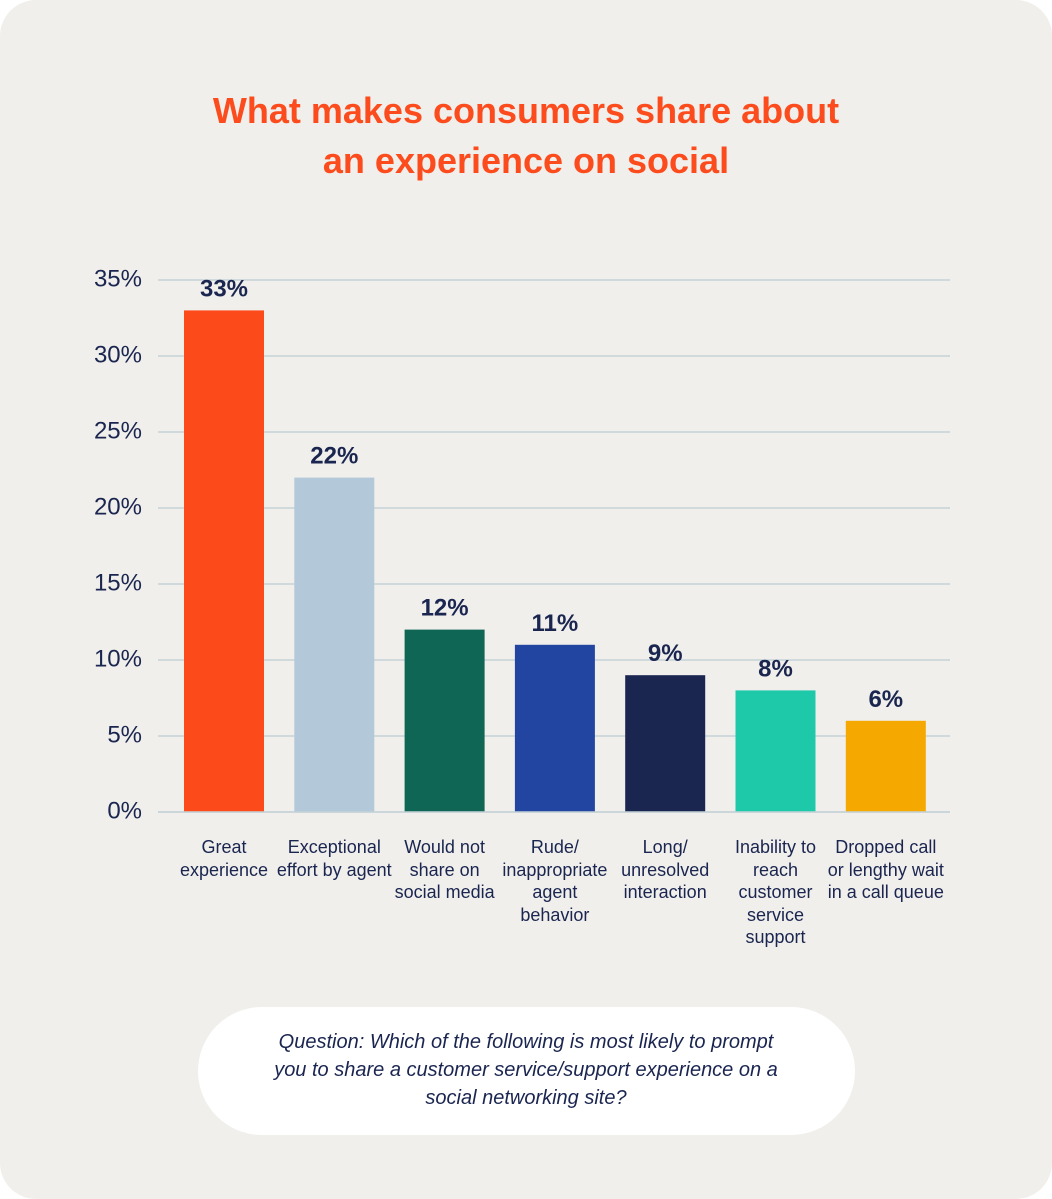 The width and height of the screenshot is (1052, 1199). What do you see at coordinates (118, 506) in the screenshot?
I see `y-tick-label: 20%` at bounding box center [118, 506].